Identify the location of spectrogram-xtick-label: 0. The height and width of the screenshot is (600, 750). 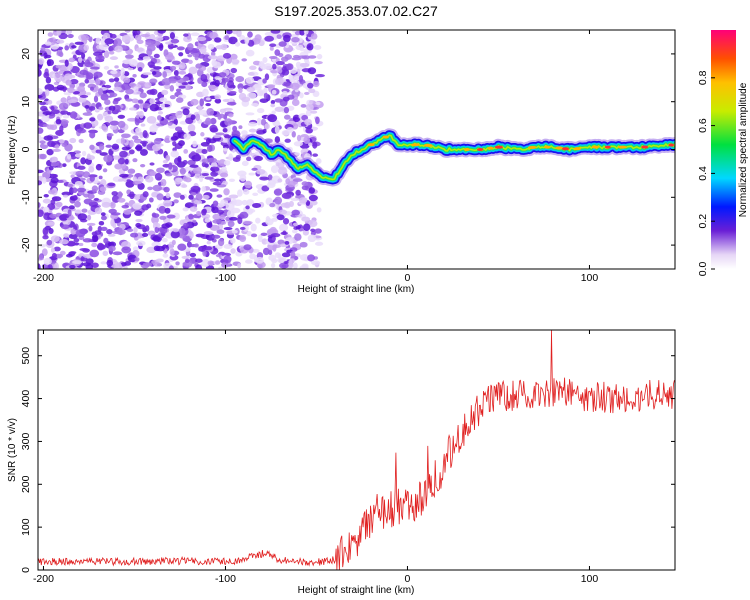
(408, 278).